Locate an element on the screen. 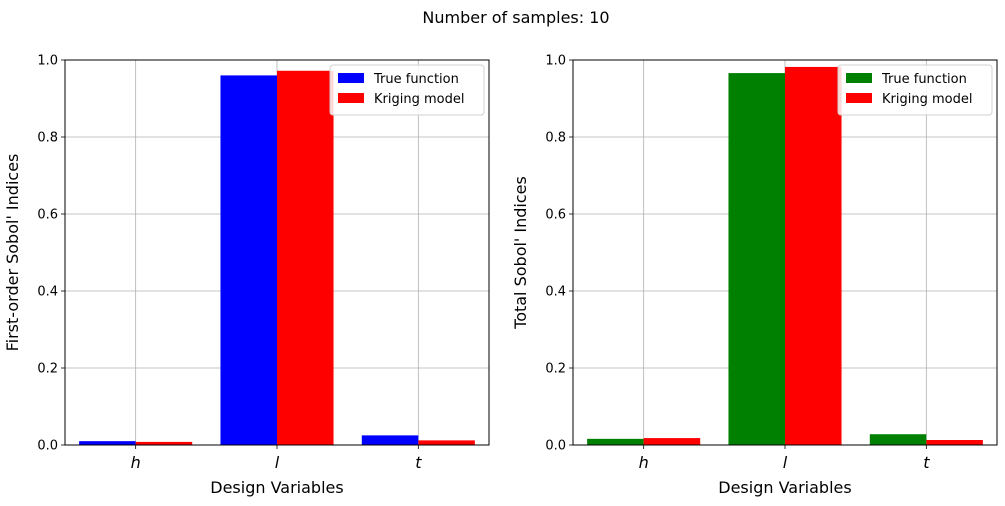 The image size is (1005, 506). figure-suptitle: Number of samples: 10 is located at coordinates (515, 17).